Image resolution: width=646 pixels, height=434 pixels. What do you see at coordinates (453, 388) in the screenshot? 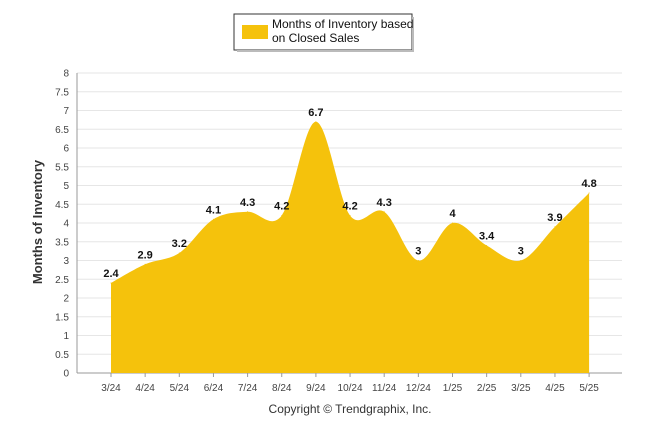
I see `x-tick-label: 1/25` at bounding box center [453, 388].